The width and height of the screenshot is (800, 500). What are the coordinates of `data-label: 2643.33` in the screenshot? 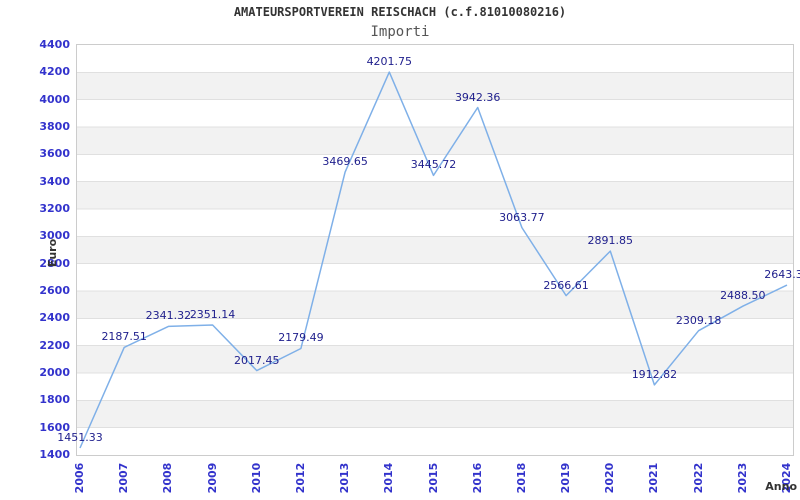 It's located at (782, 275).